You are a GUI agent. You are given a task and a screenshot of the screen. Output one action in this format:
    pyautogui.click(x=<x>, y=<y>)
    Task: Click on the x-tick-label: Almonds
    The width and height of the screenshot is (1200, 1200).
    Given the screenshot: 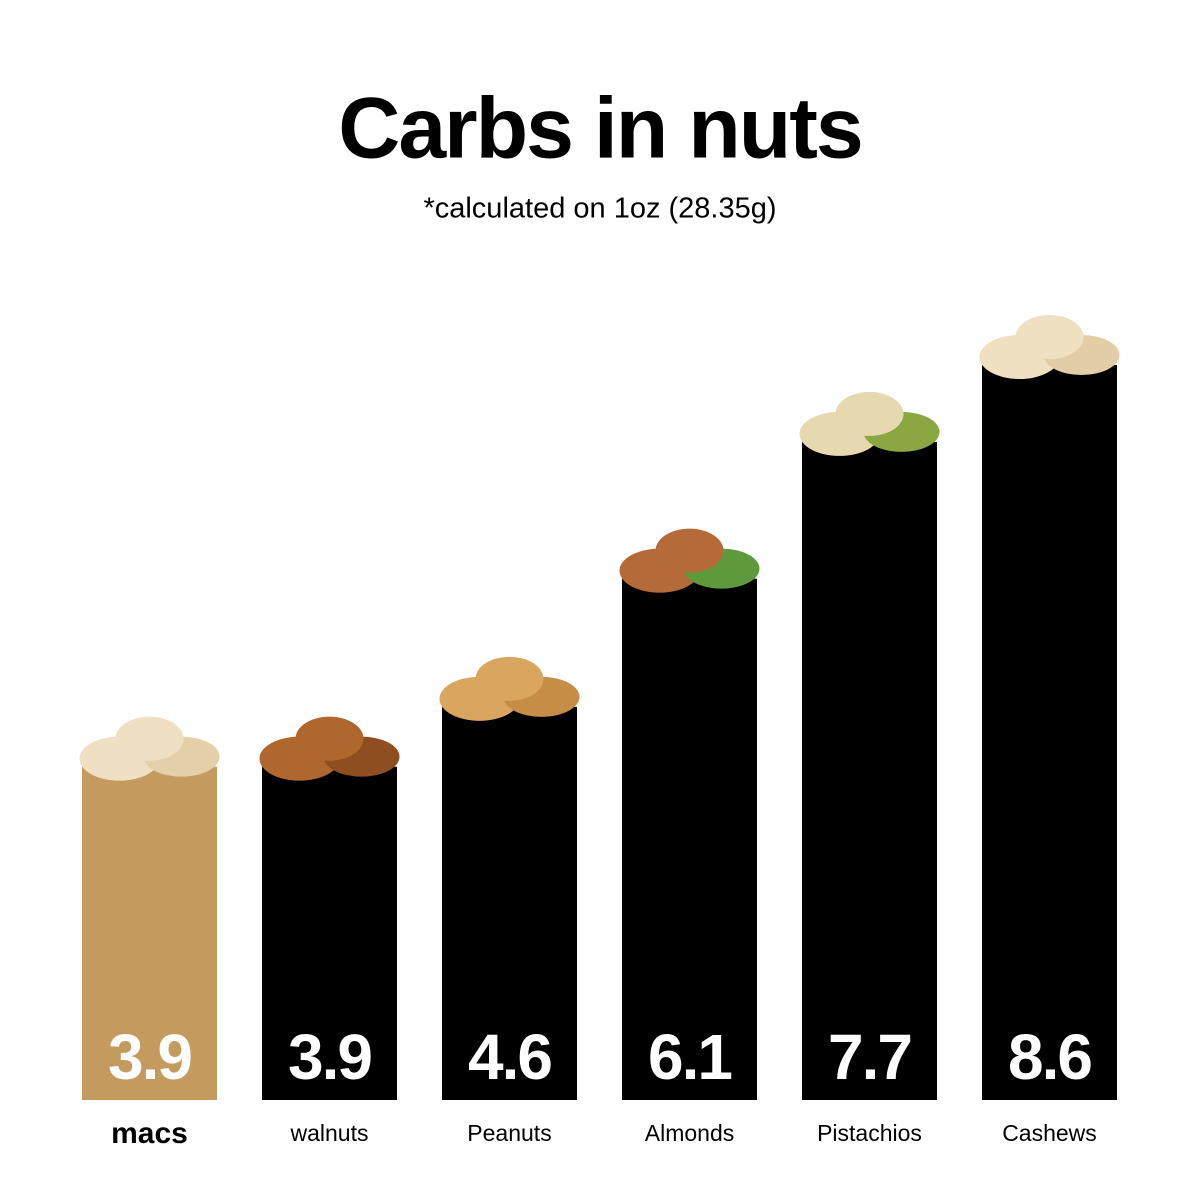 What is the action you would take?
    pyautogui.click(x=689, y=1133)
    